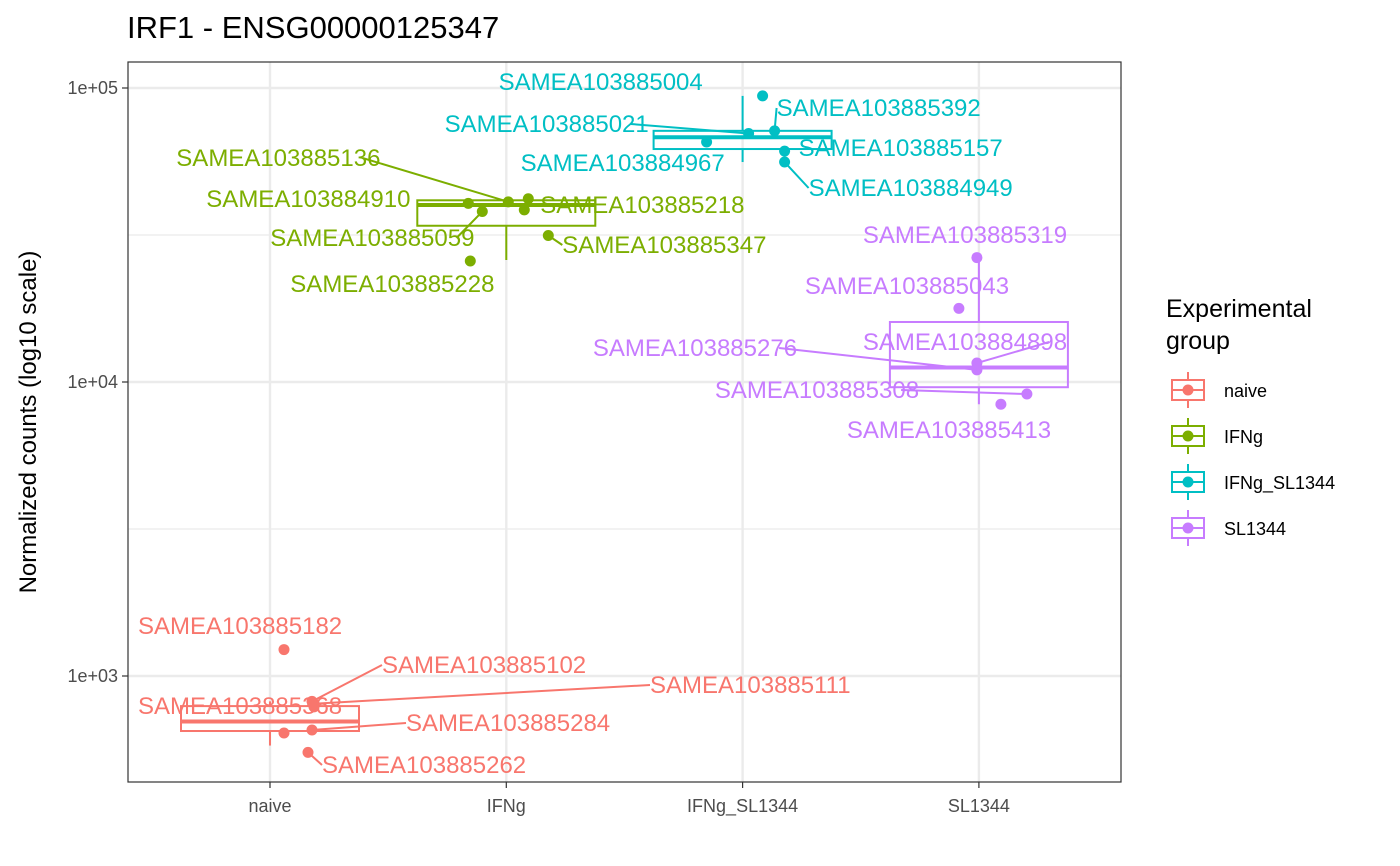 The height and width of the screenshot is (866, 1400). I want to click on point-label: SAMEA103884898, so click(965, 342).